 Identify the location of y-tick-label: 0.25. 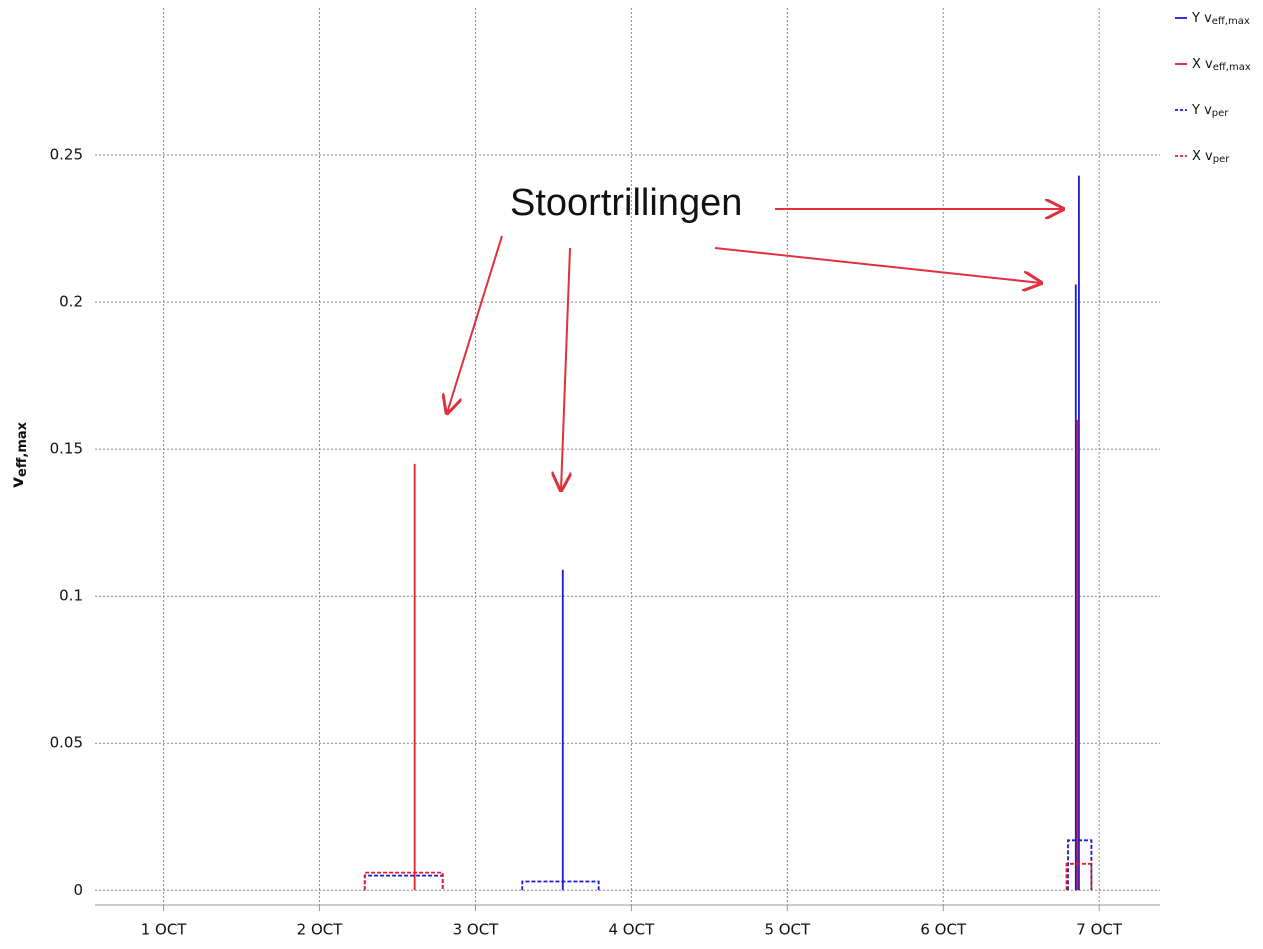
(66, 155).